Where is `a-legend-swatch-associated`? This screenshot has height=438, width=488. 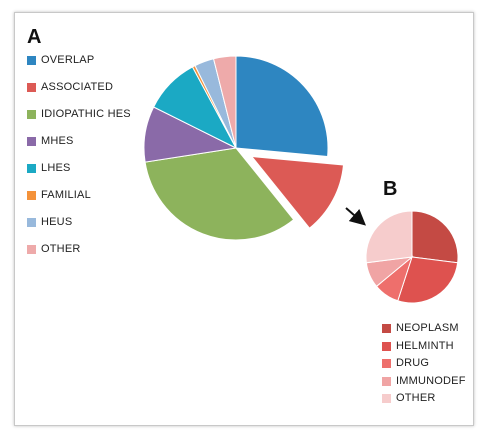
a-legend-swatch-associated is located at coordinates (31, 87).